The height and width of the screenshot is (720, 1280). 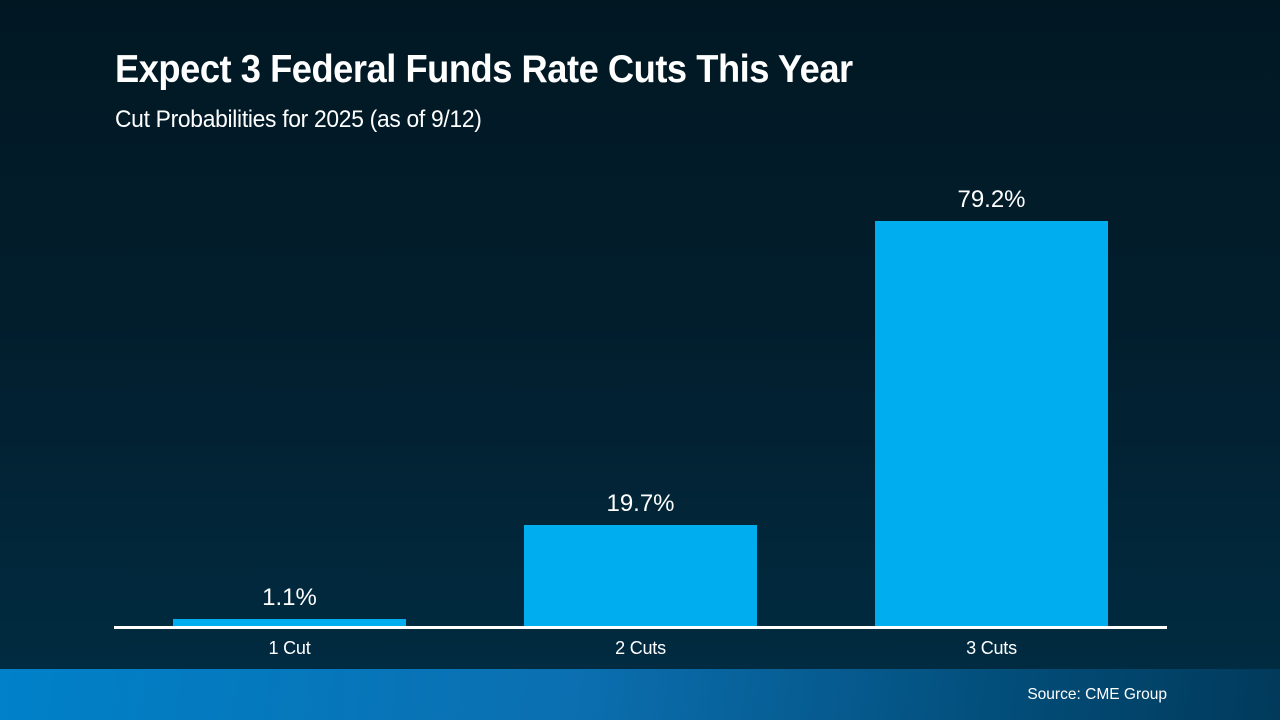 I want to click on bar-value-label: 1.1%, so click(x=289, y=597).